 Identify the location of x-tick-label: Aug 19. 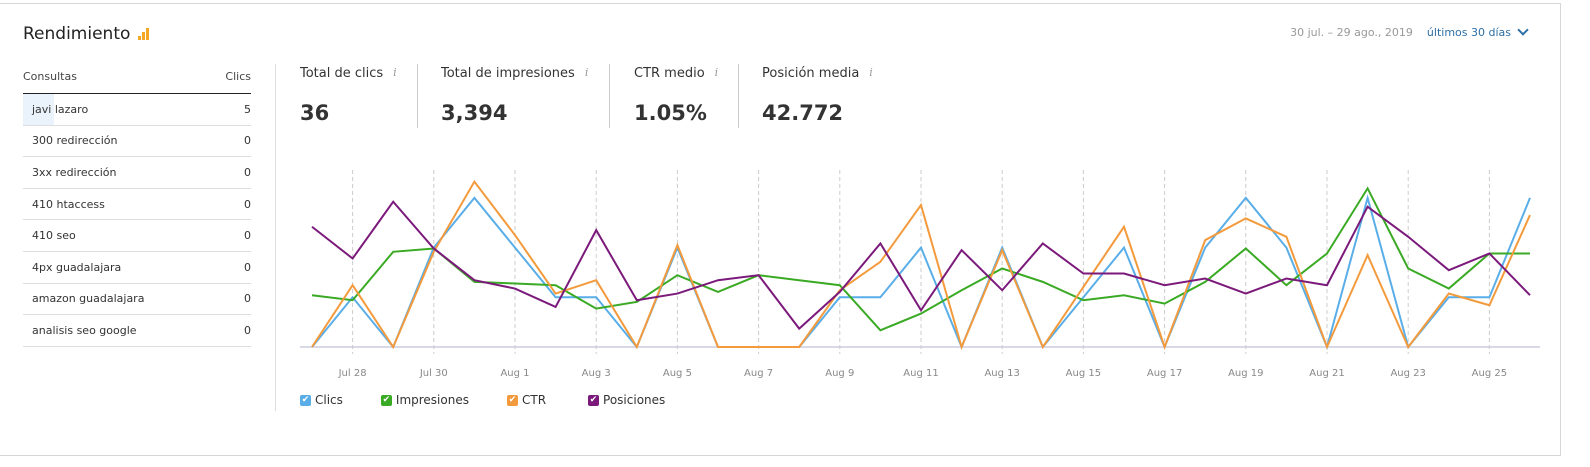
(1245, 373).